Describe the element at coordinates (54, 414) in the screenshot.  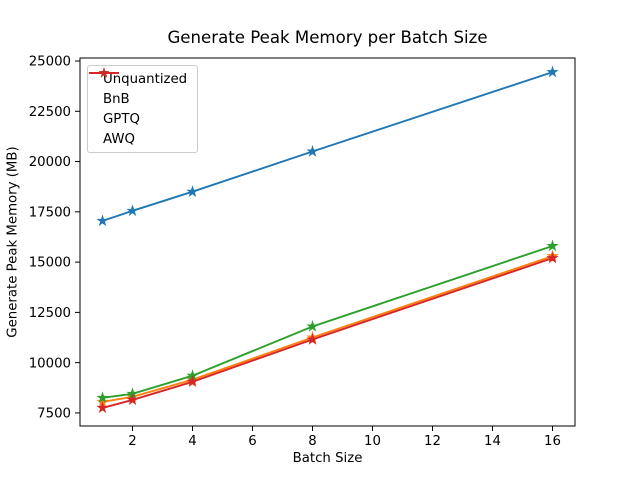
I see `y-tick-label: 7500` at that location.